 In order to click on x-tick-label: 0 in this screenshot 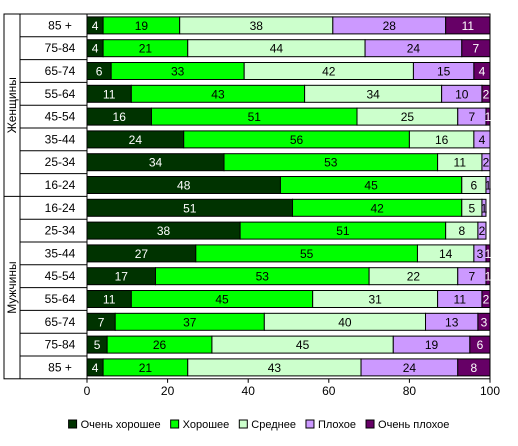, I will do `click(87, 391)`.